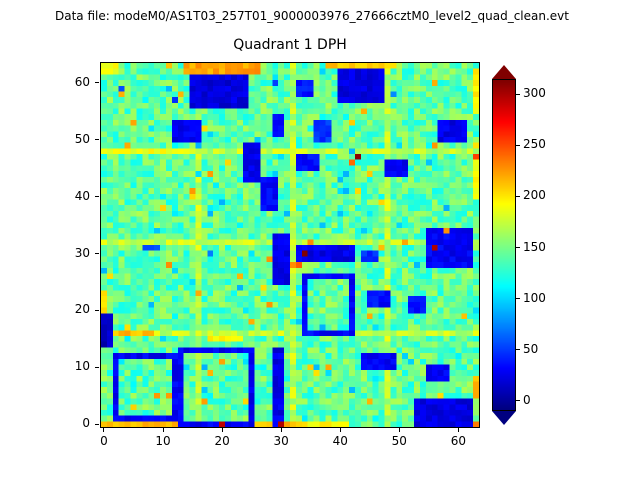  What do you see at coordinates (531, 348) in the screenshot?
I see `colorbar-tick-label: 50` at bounding box center [531, 348].